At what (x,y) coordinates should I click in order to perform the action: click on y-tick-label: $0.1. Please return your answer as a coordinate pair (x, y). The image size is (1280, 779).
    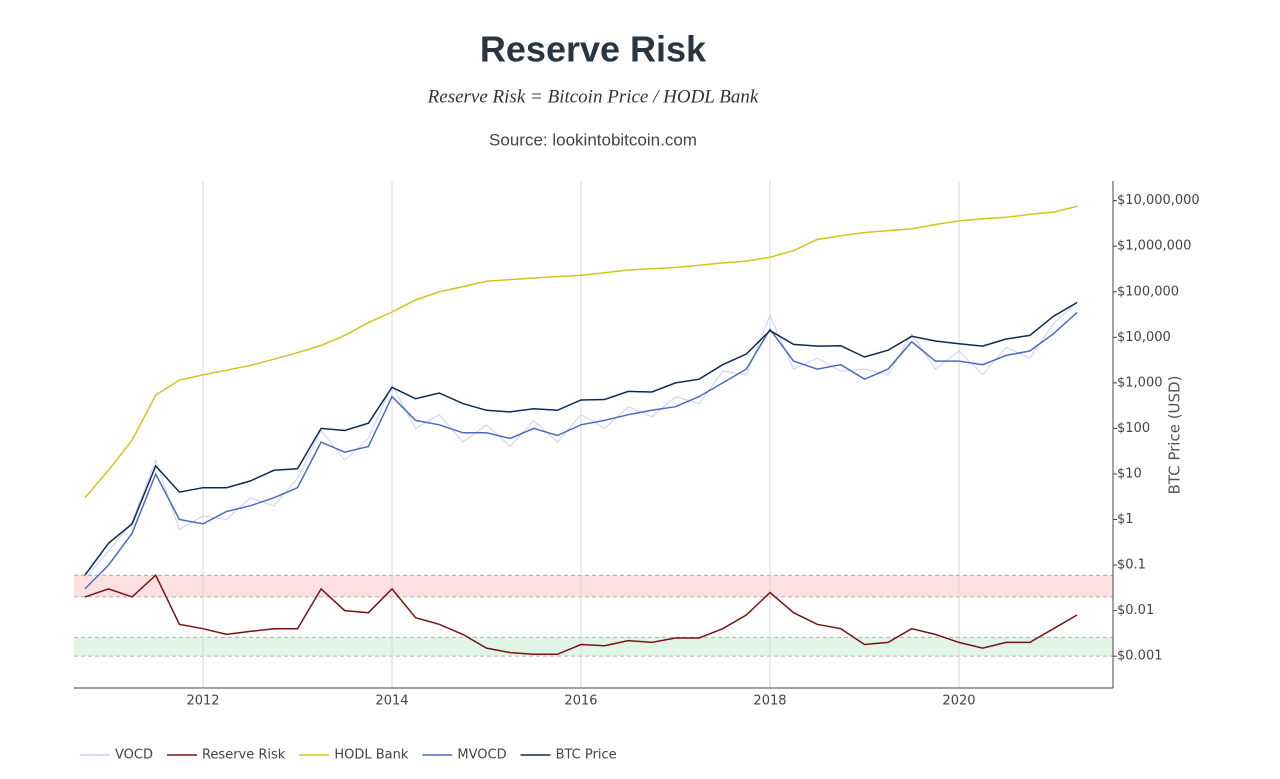
    Looking at the image, I should click on (1131, 565).